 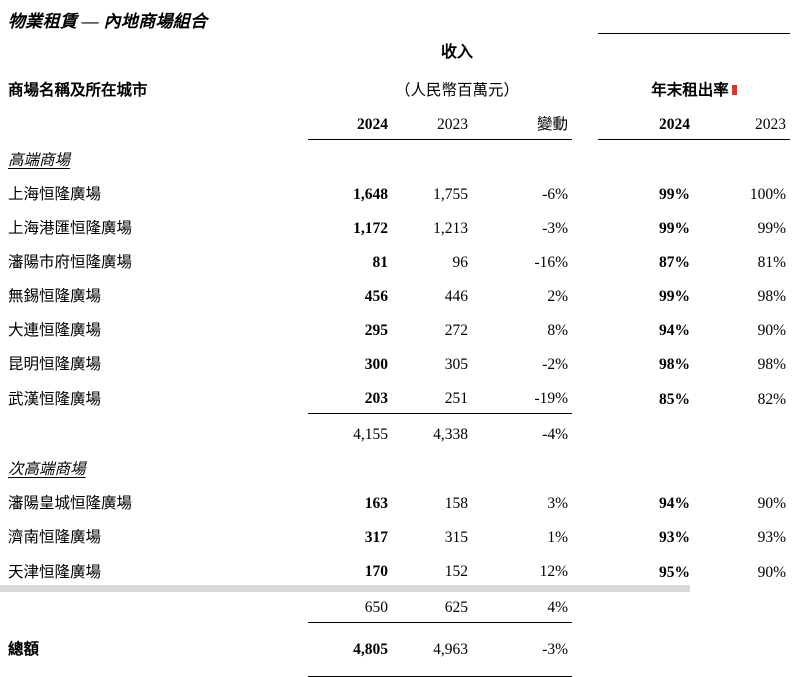 What do you see at coordinates (551, 262) in the screenshot?
I see `rev-change: -16%` at bounding box center [551, 262].